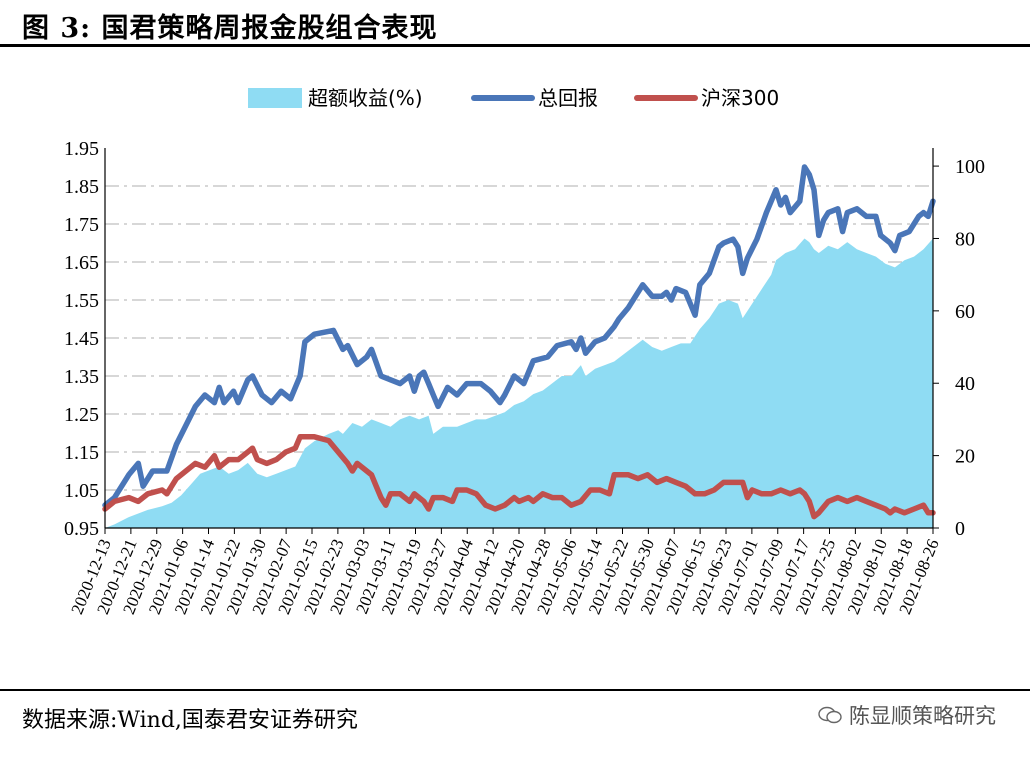 The height and width of the screenshot is (757, 1030). Describe the element at coordinates (275, 98) in the screenshot. I see `legend-excess-swatch` at that location.